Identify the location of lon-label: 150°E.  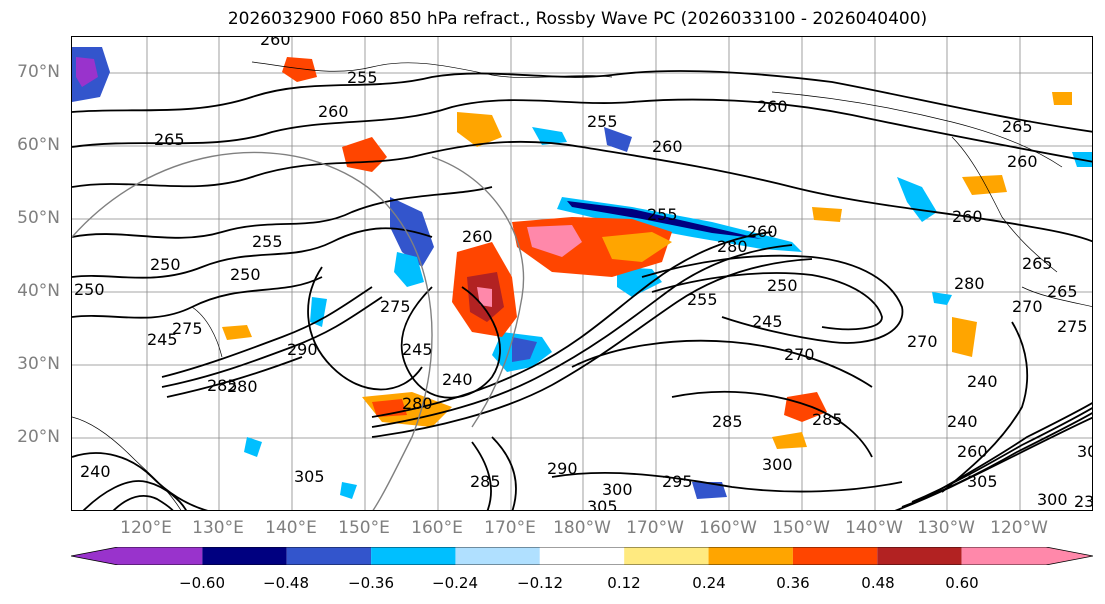
(364, 528).